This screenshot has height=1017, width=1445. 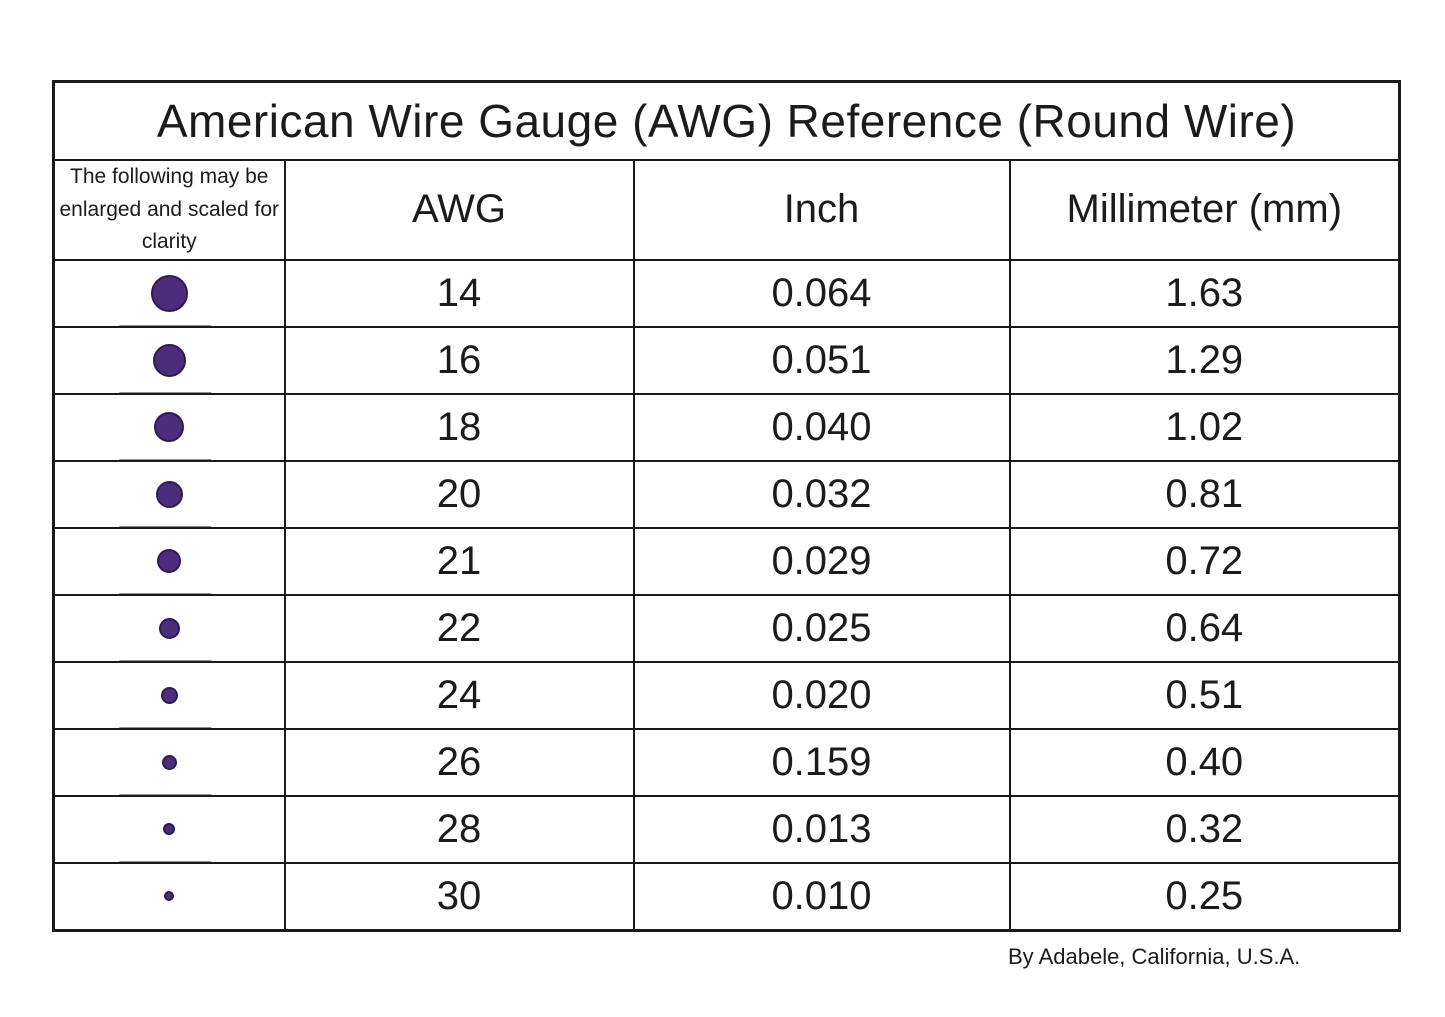 I want to click on mm-value: 1.02, so click(x=1204, y=427).